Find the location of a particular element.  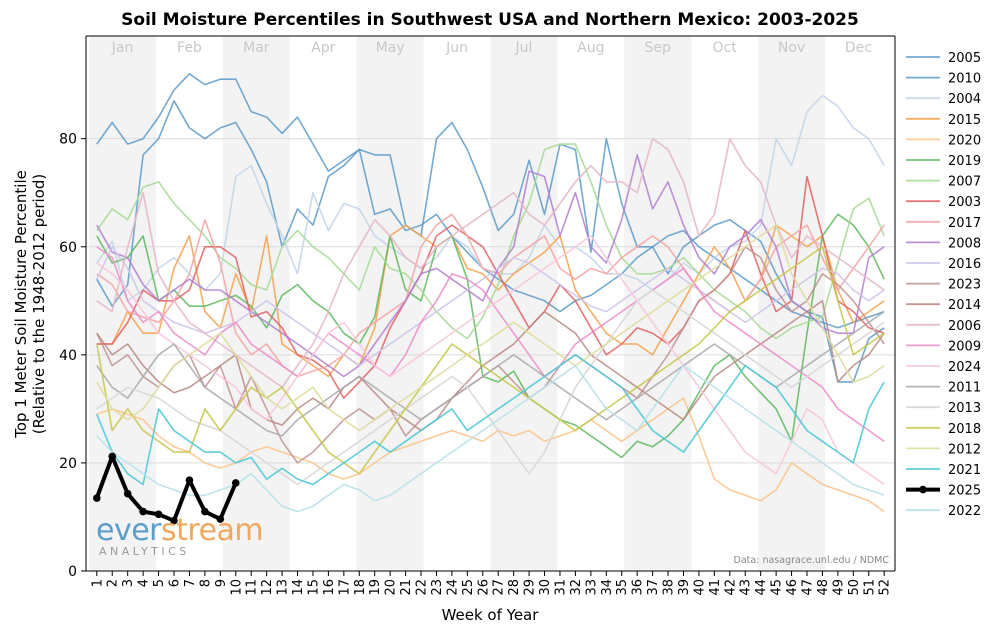

legend-label-2017: 2017 is located at coordinates (964, 223).